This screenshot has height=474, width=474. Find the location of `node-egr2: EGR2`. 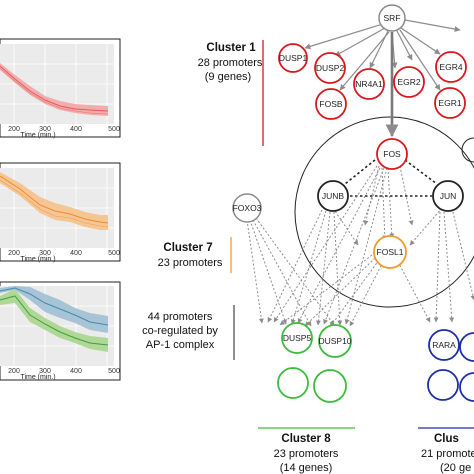

node-egr2: EGR2 is located at coordinates (409, 82).